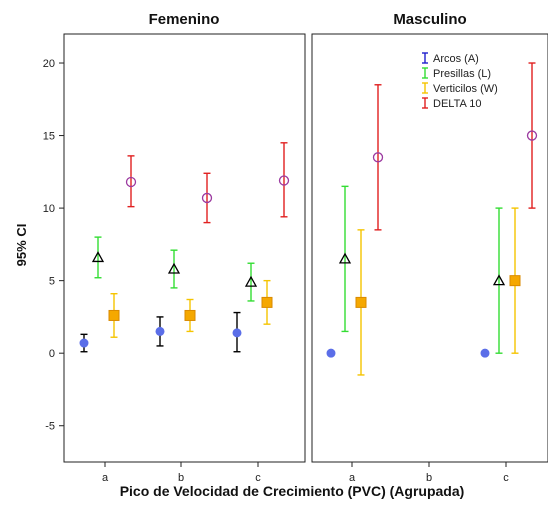 Image resolution: width=548 pixels, height=508 pixels. I want to click on y-tick-label: 10, so click(49, 209).